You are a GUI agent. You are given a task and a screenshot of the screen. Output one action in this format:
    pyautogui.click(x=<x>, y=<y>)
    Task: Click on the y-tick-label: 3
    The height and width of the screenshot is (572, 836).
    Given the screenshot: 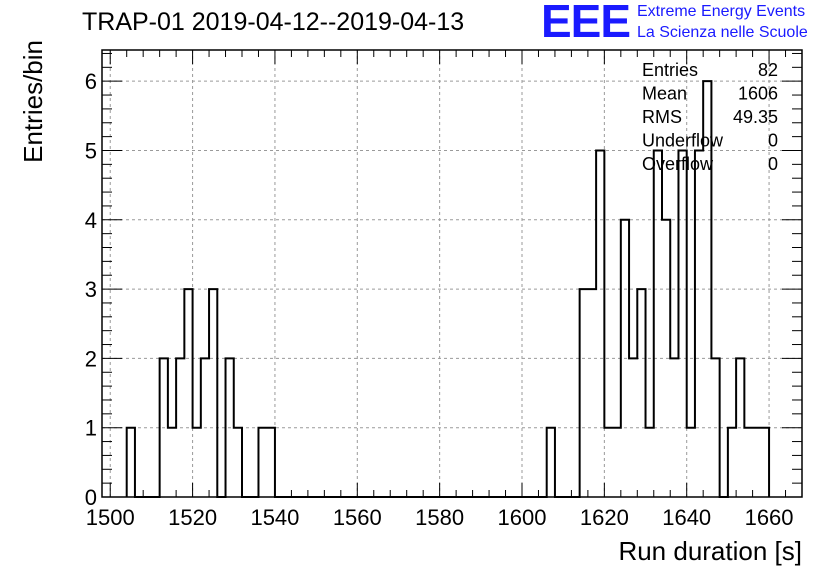 What is the action you would take?
    pyautogui.click(x=91, y=289)
    